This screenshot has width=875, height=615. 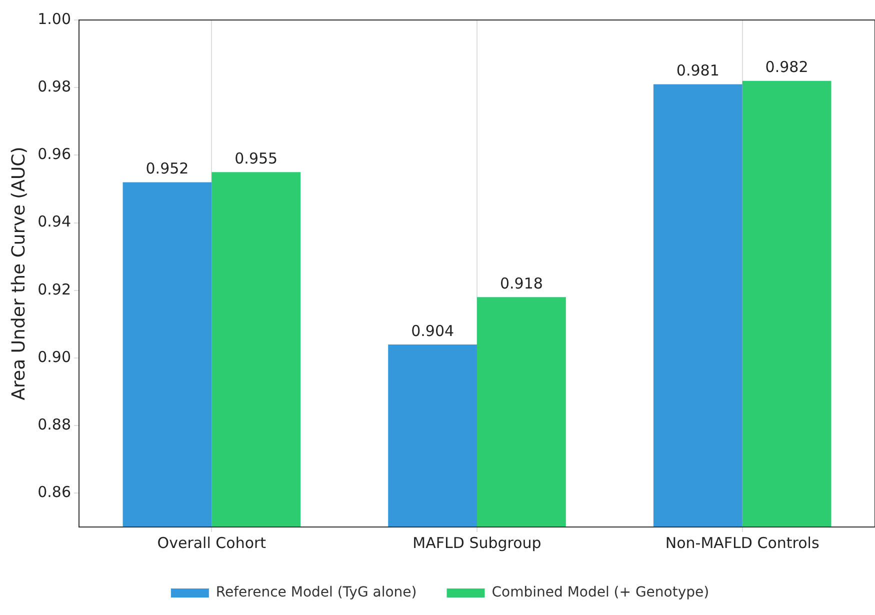 I want to click on x-tick-label: Non-MAFLD Controls, so click(x=742, y=543).